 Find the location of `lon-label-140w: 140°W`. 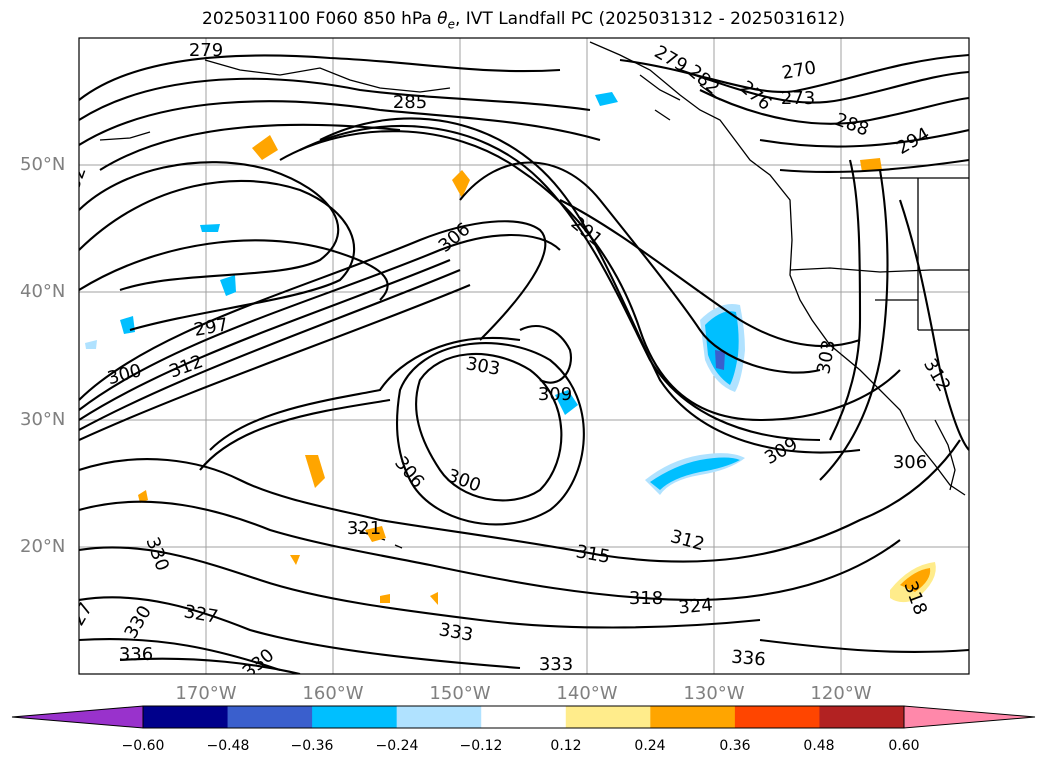

lon-label-140w: 140°W is located at coordinates (587, 693).